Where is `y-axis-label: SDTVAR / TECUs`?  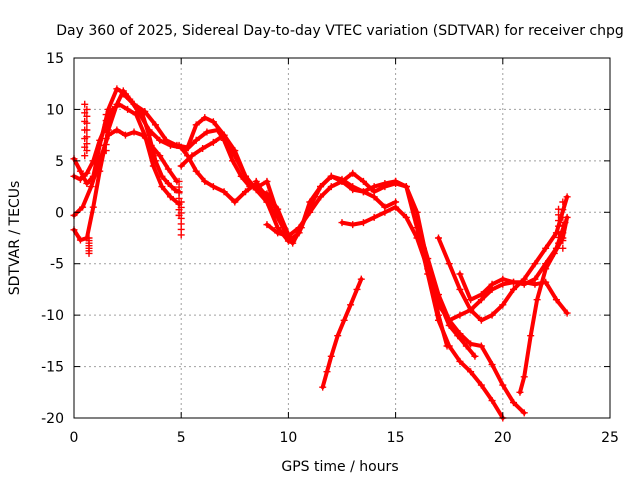 y-axis-label: SDTVAR / TECUs is located at coordinates (15, 238).